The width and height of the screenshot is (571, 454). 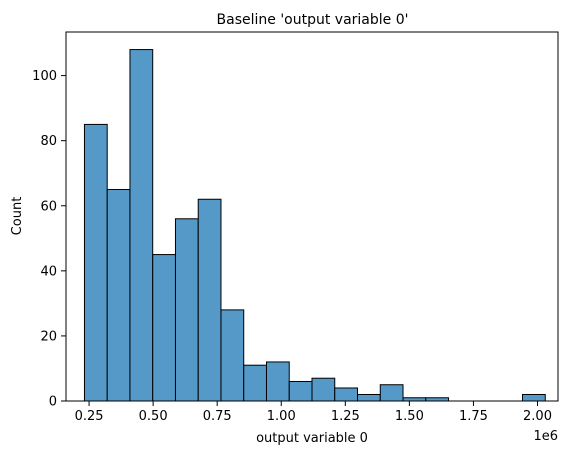 What do you see at coordinates (48, 141) in the screenshot?
I see `y-tick-label: 80` at bounding box center [48, 141].